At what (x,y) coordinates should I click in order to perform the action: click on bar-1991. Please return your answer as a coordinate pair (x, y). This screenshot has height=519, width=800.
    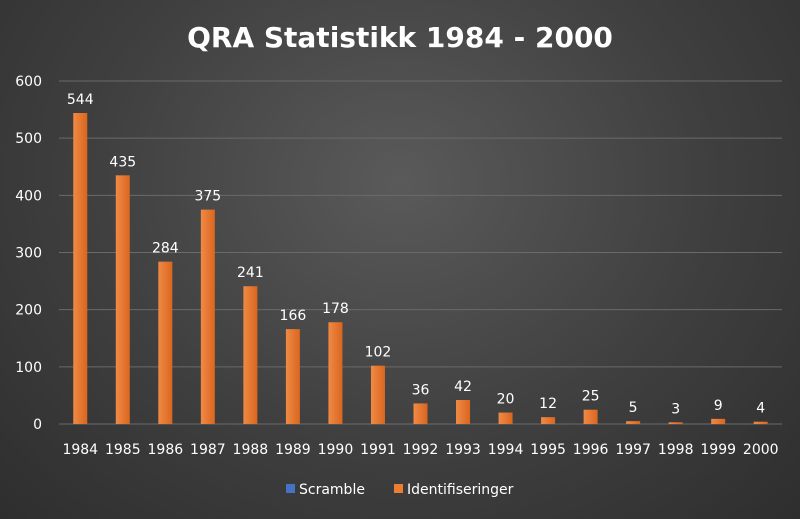
    Looking at the image, I should click on (377, 394).